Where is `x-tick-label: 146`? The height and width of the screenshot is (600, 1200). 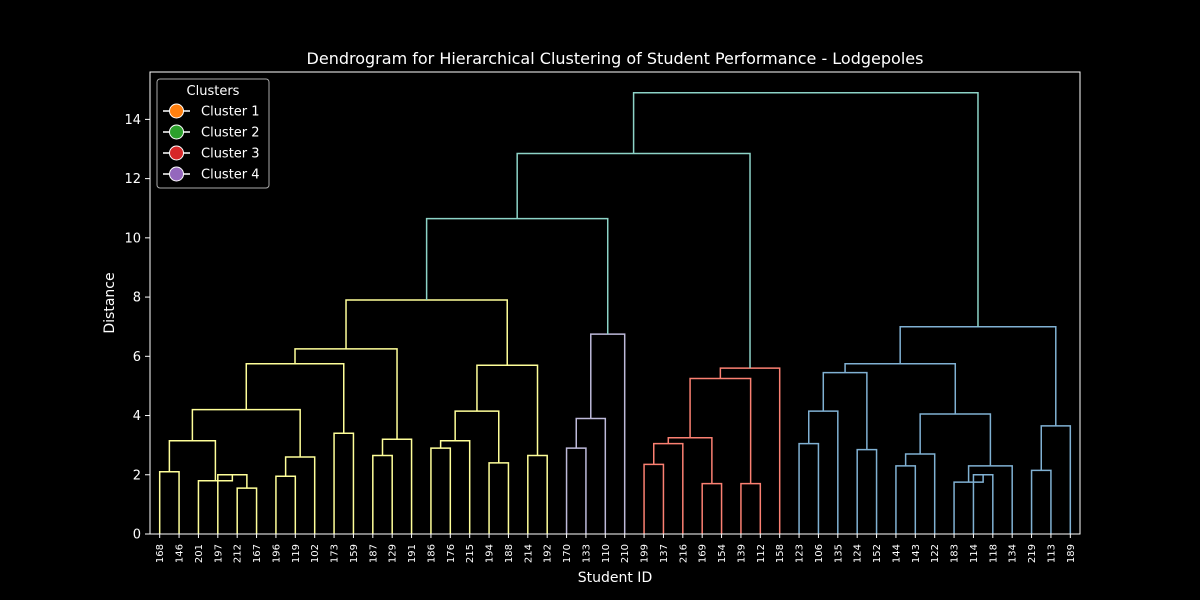
x-tick-label: 146 is located at coordinates (180, 553).